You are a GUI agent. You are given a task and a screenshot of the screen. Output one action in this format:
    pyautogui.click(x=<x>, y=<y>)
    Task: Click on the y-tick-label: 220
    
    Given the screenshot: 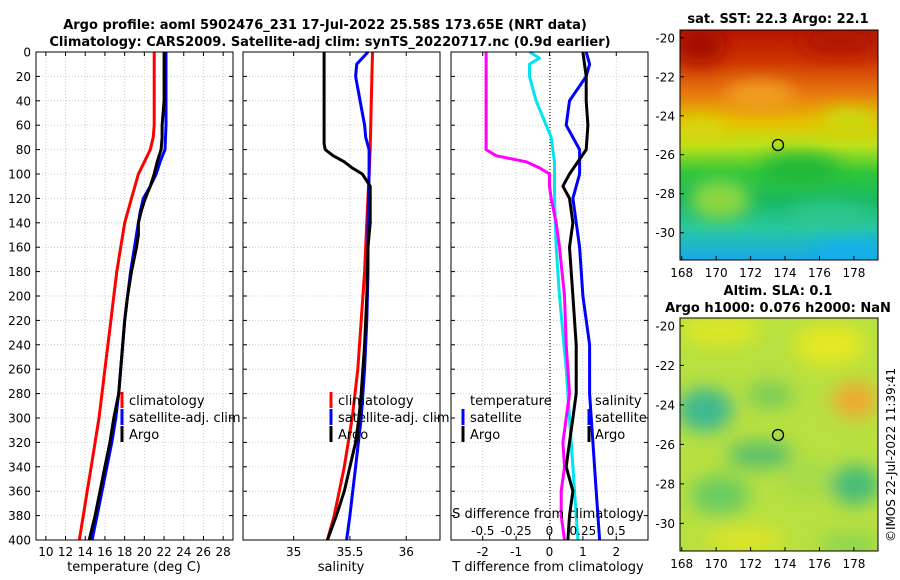 What is the action you would take?
    pyautogui.click(x=19, y=321)
    